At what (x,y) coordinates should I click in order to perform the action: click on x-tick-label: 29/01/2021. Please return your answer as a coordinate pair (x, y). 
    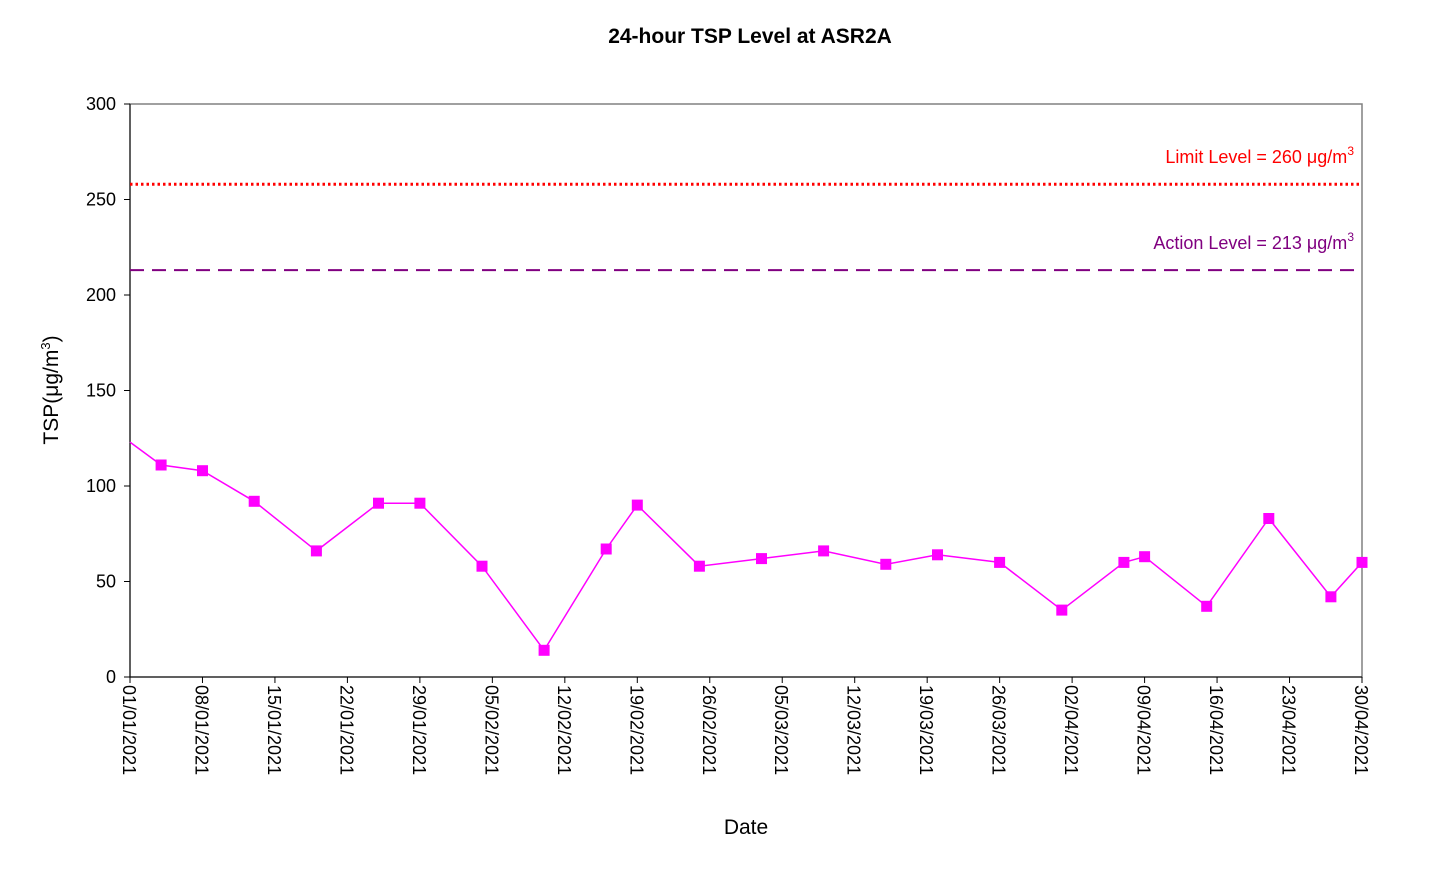
    Looking at the image, I should click on (419, 730).